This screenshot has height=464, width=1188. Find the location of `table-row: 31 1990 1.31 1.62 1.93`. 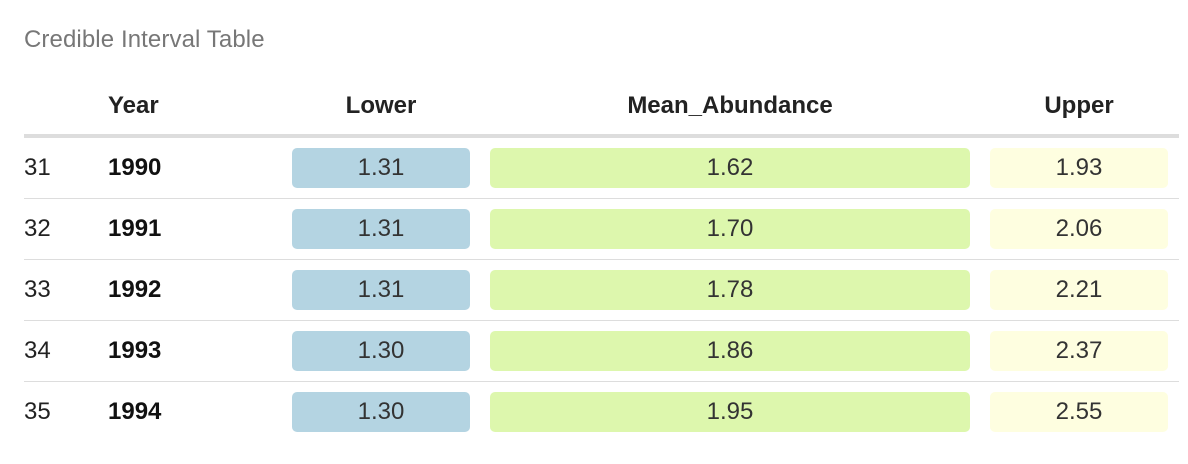

table-row: 31 1990 1.31 1.62 1.93 is located at coordinates (601, 167).